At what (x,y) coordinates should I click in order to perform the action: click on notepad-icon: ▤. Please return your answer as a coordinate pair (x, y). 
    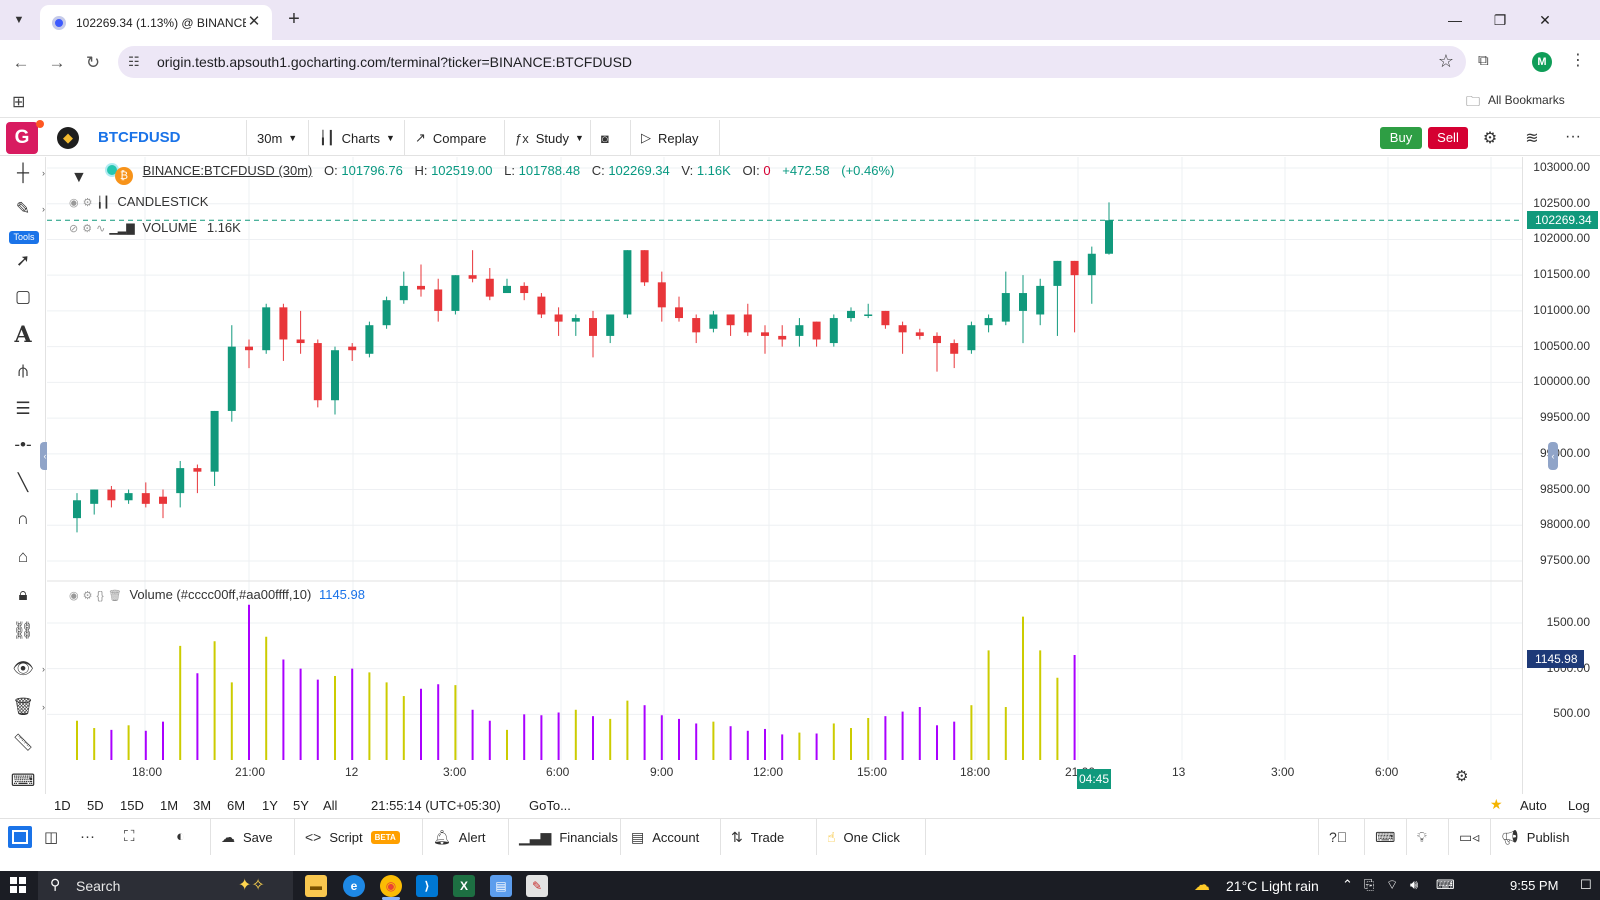
    Looking at the image, I should click on (501, 886).